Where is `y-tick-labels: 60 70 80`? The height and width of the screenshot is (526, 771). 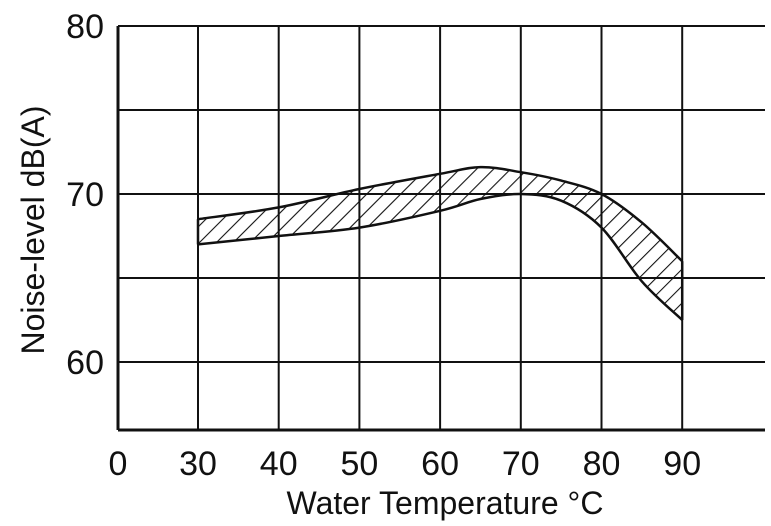 y-tick-labels: 60 70 80 is located at coordinates (85, 195).